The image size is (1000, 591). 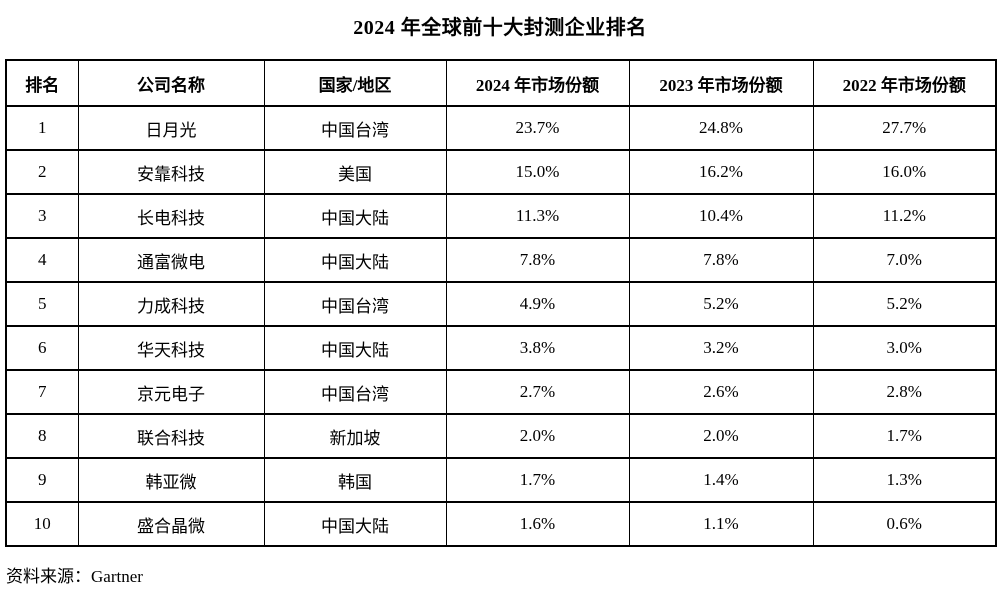 I want to click on cell-region: 韩国, so click(x=355, y=480).